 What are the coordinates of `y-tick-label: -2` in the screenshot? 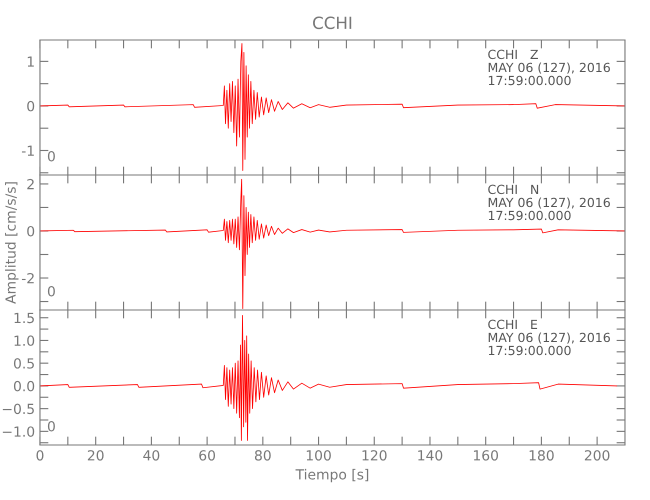 It's located at (28, 278).